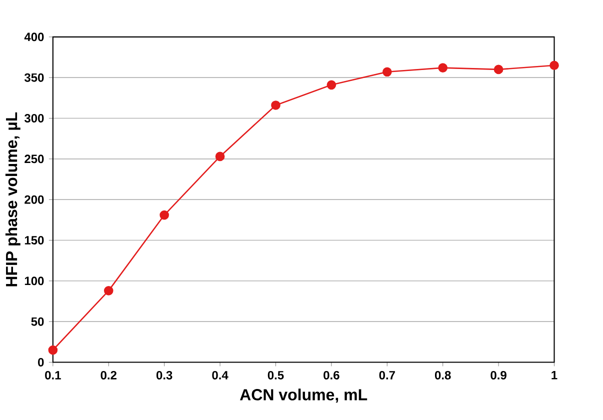  What do you see at coordinates (276, 375) in the screenshot?
I see `x-tick-label: 0.5` at bounding box center [276, 375].